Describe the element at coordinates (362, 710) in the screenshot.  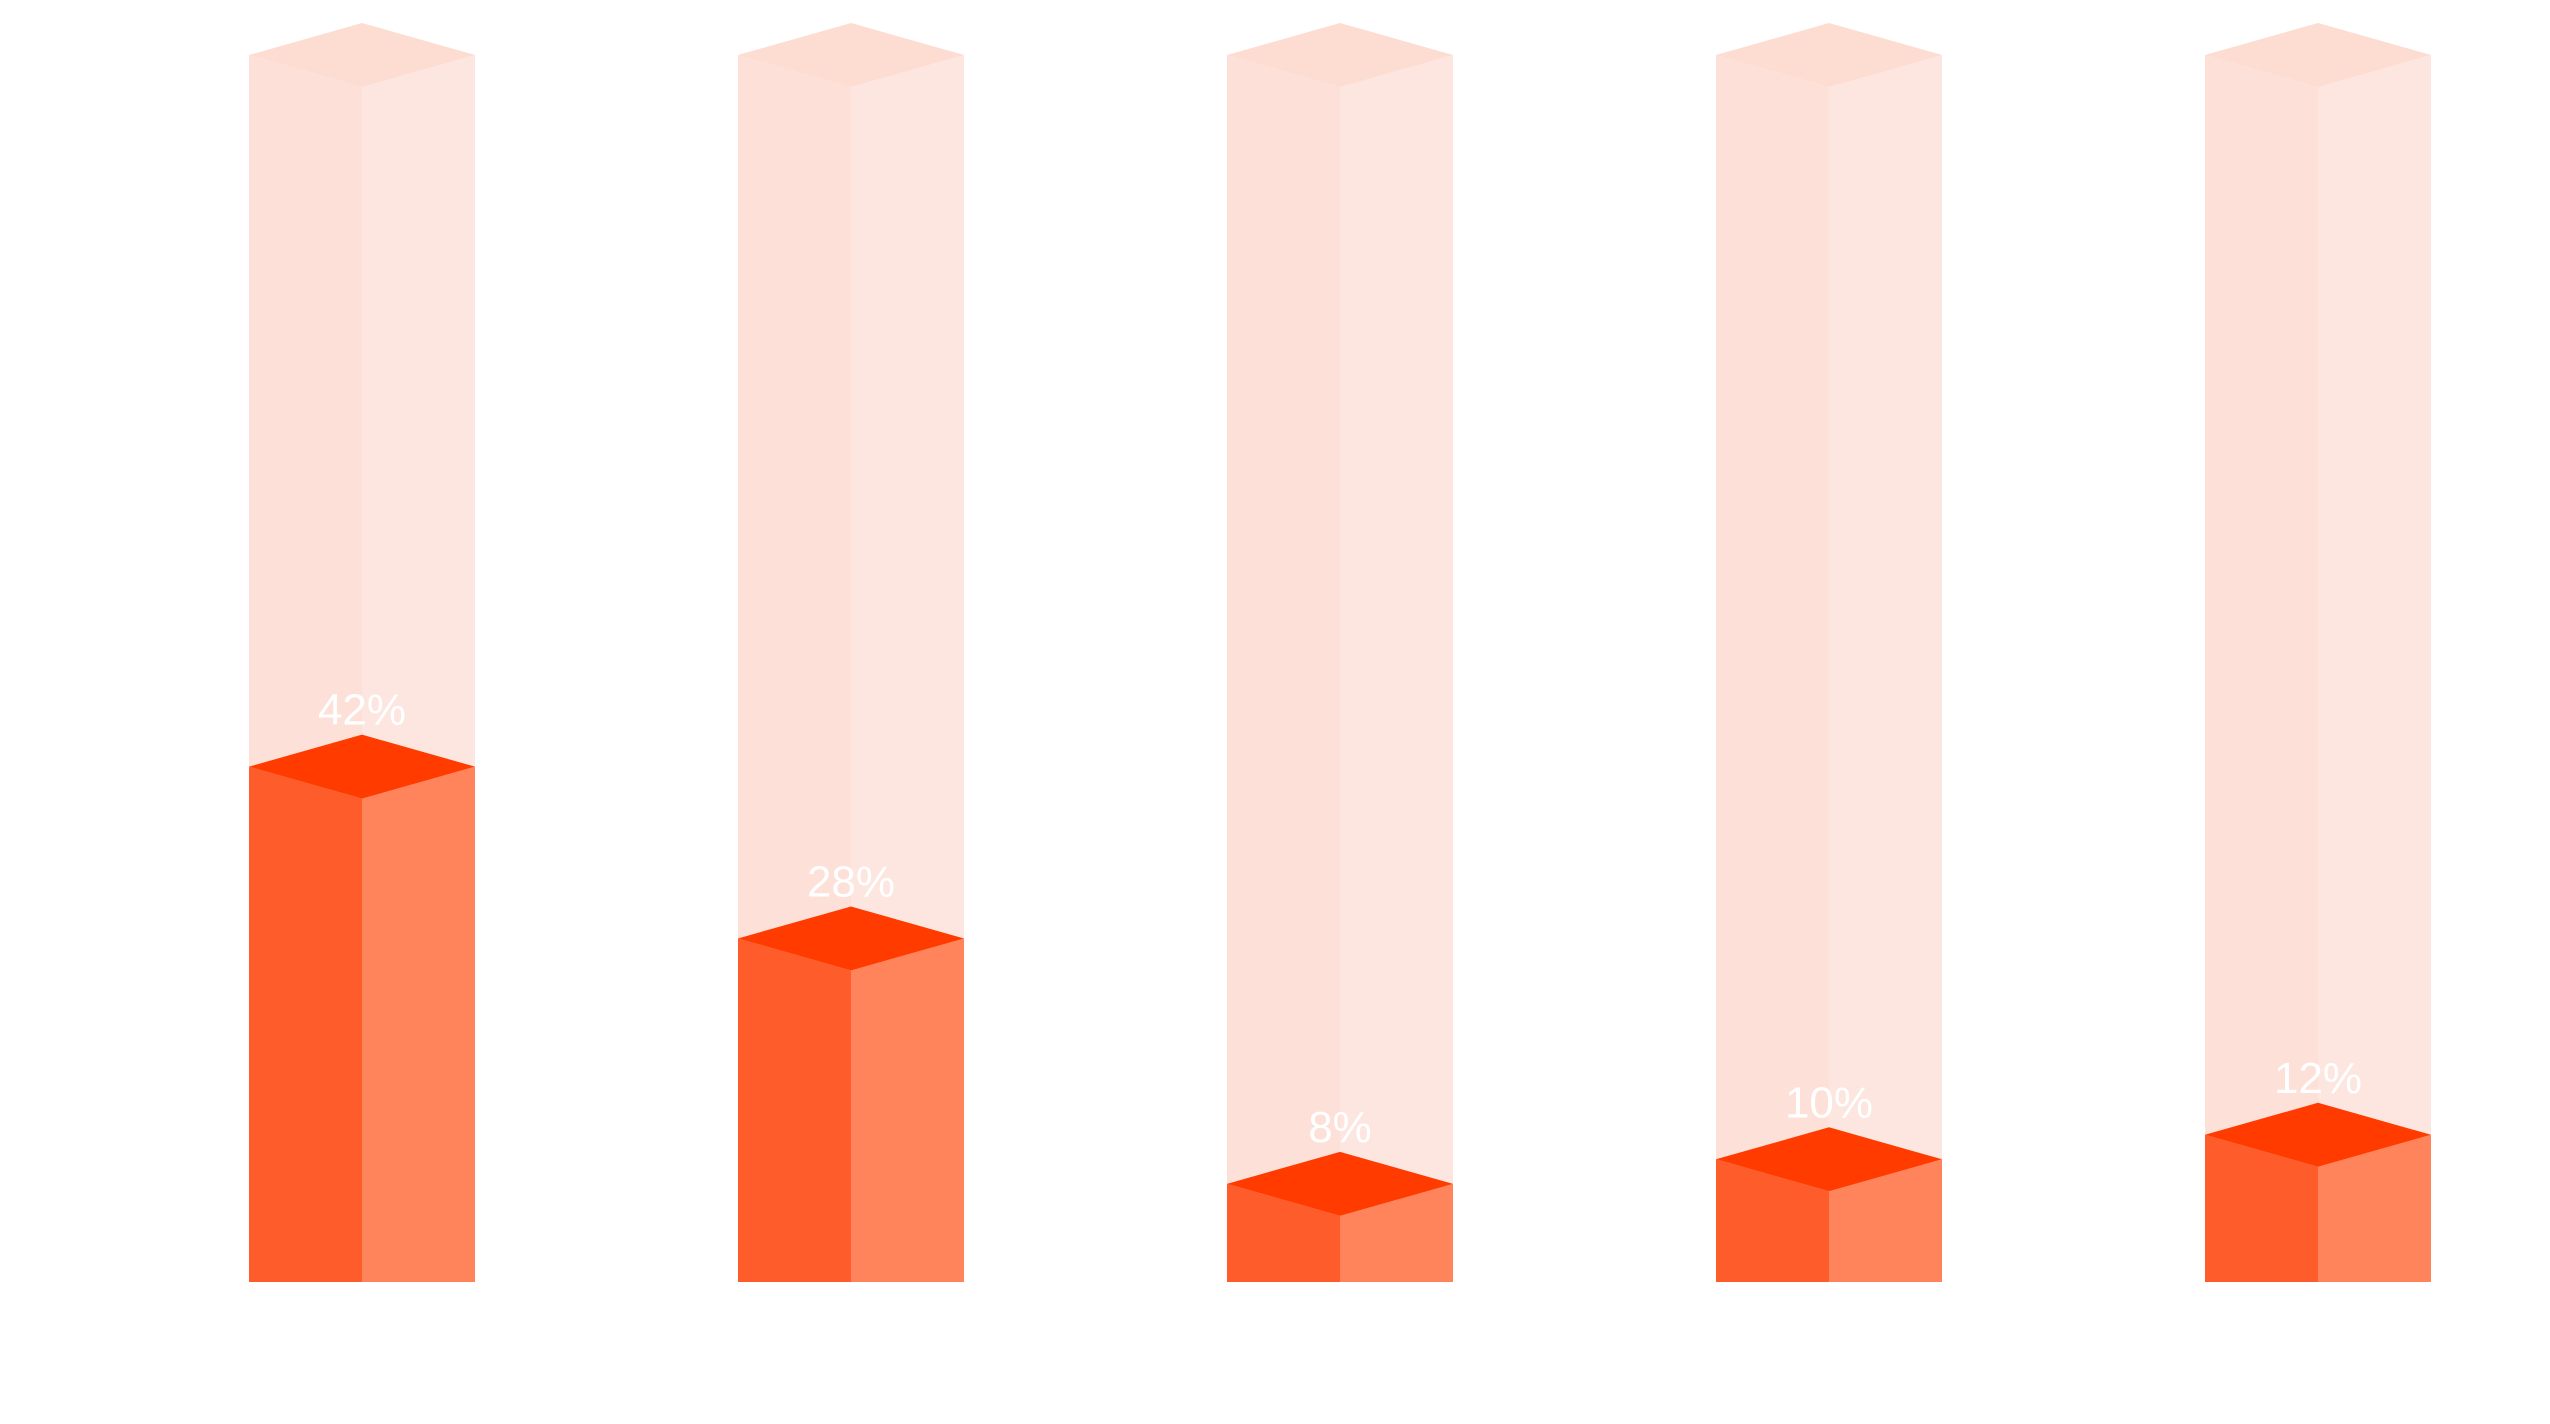
I see `bar-value-label-0: 42%` at that location.